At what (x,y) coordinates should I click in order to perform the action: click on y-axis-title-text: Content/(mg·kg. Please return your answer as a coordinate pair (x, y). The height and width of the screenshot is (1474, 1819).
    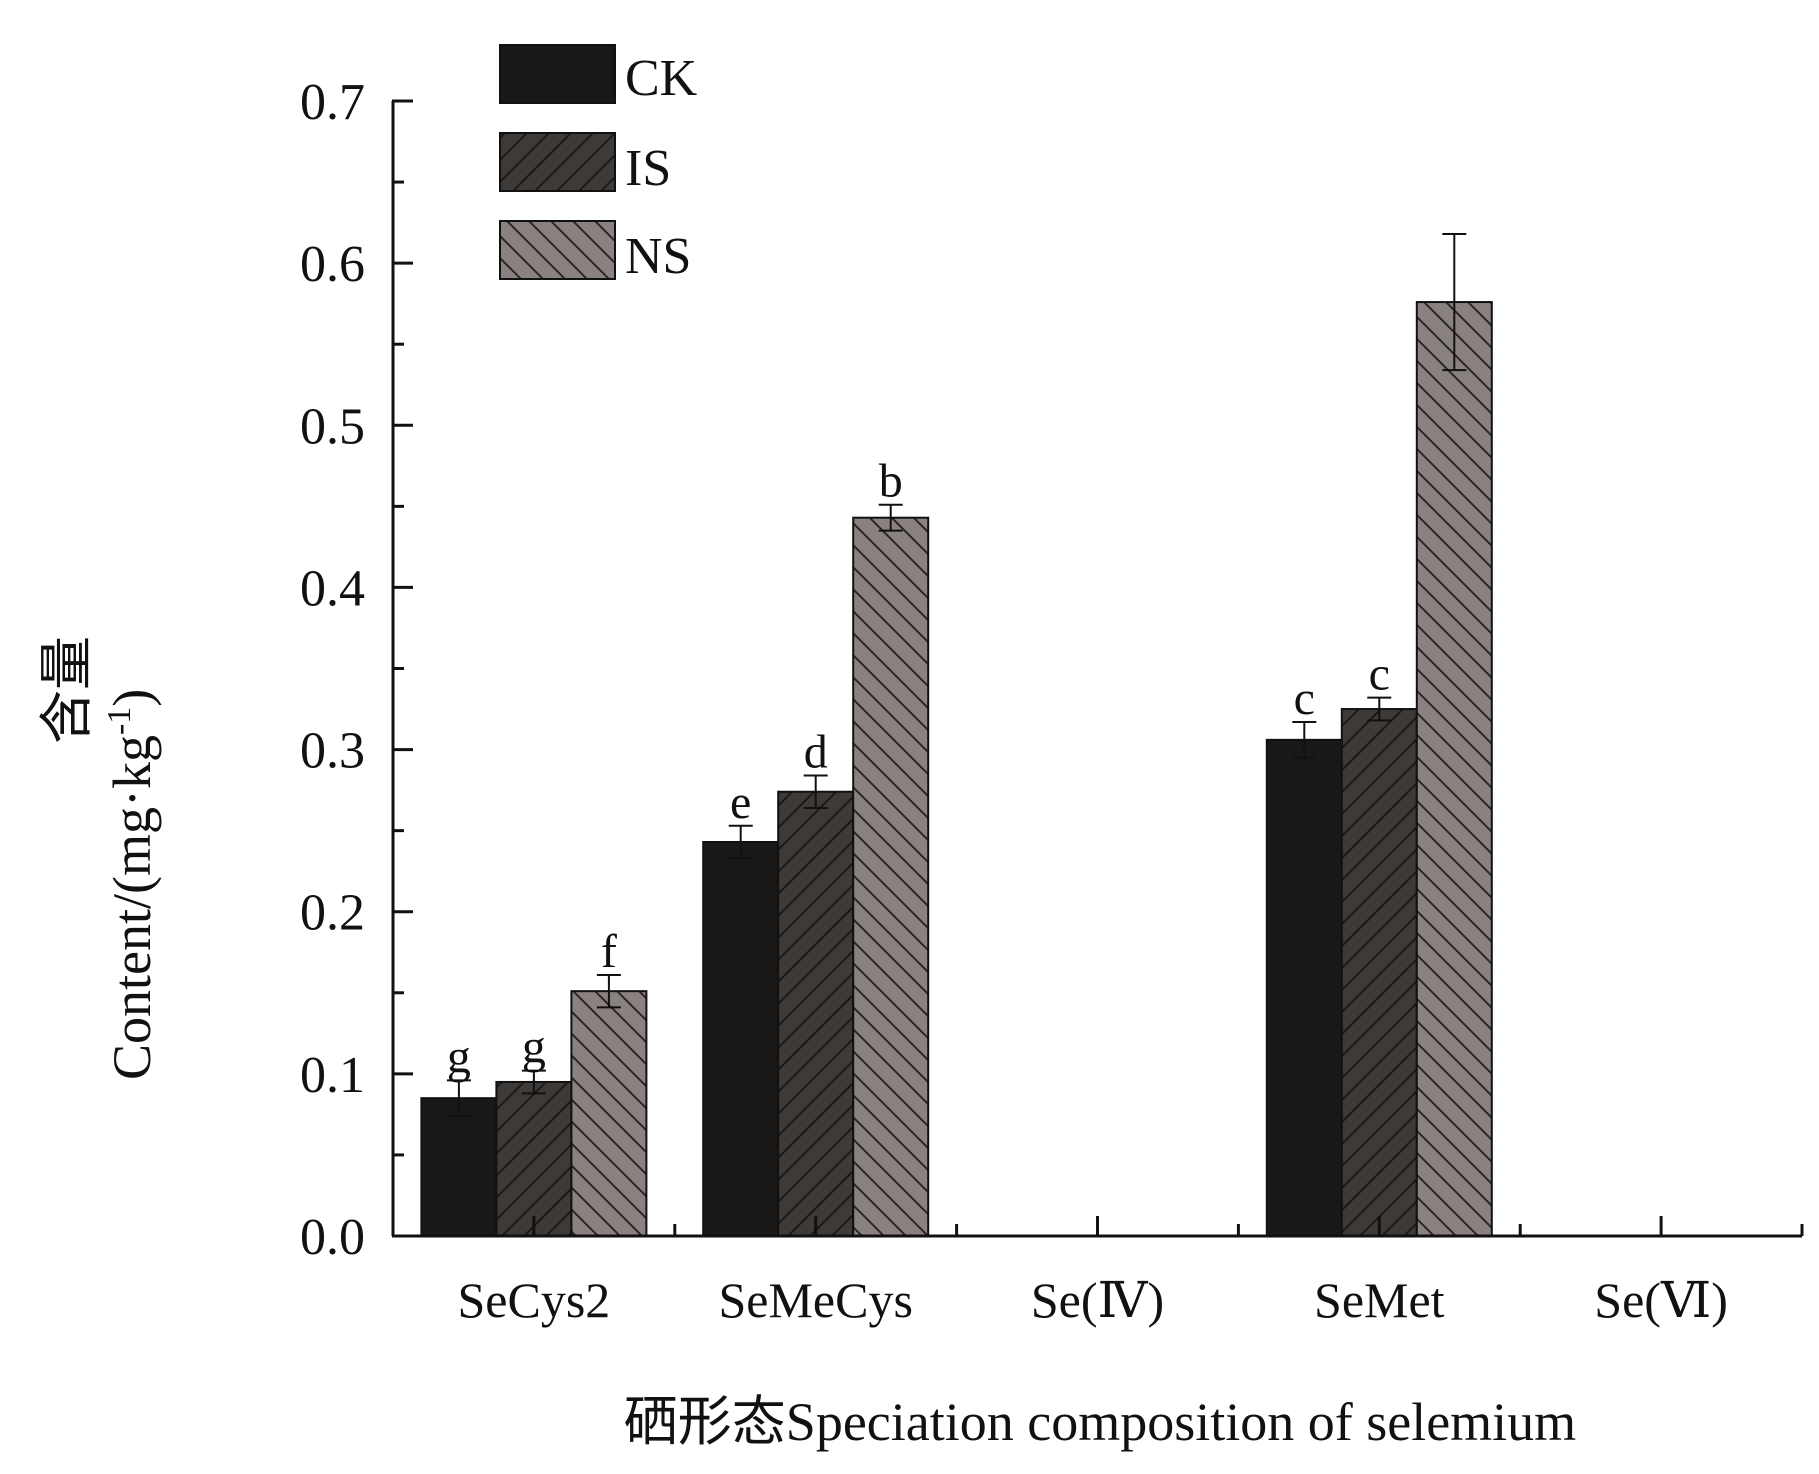
    Looking at the image, I should click on (132, 907).